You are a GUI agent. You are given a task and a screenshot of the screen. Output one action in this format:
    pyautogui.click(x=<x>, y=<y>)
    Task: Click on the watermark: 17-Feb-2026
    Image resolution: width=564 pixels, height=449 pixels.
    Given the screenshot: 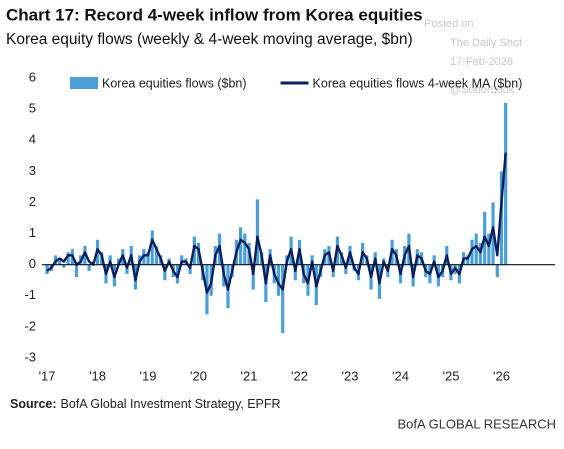 What is the action you would take?
    pyautogui.click(x=481, y=62)
    